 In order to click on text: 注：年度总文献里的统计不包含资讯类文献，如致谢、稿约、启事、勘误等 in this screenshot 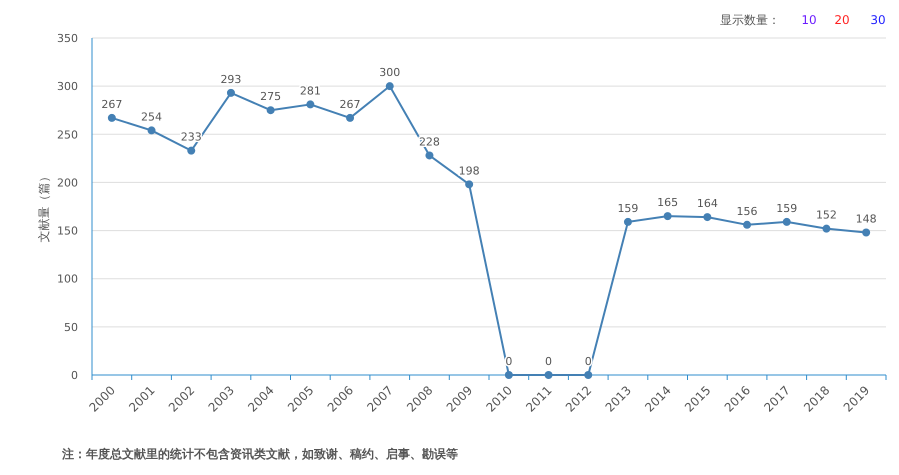, I will do `click(259, 454)`.